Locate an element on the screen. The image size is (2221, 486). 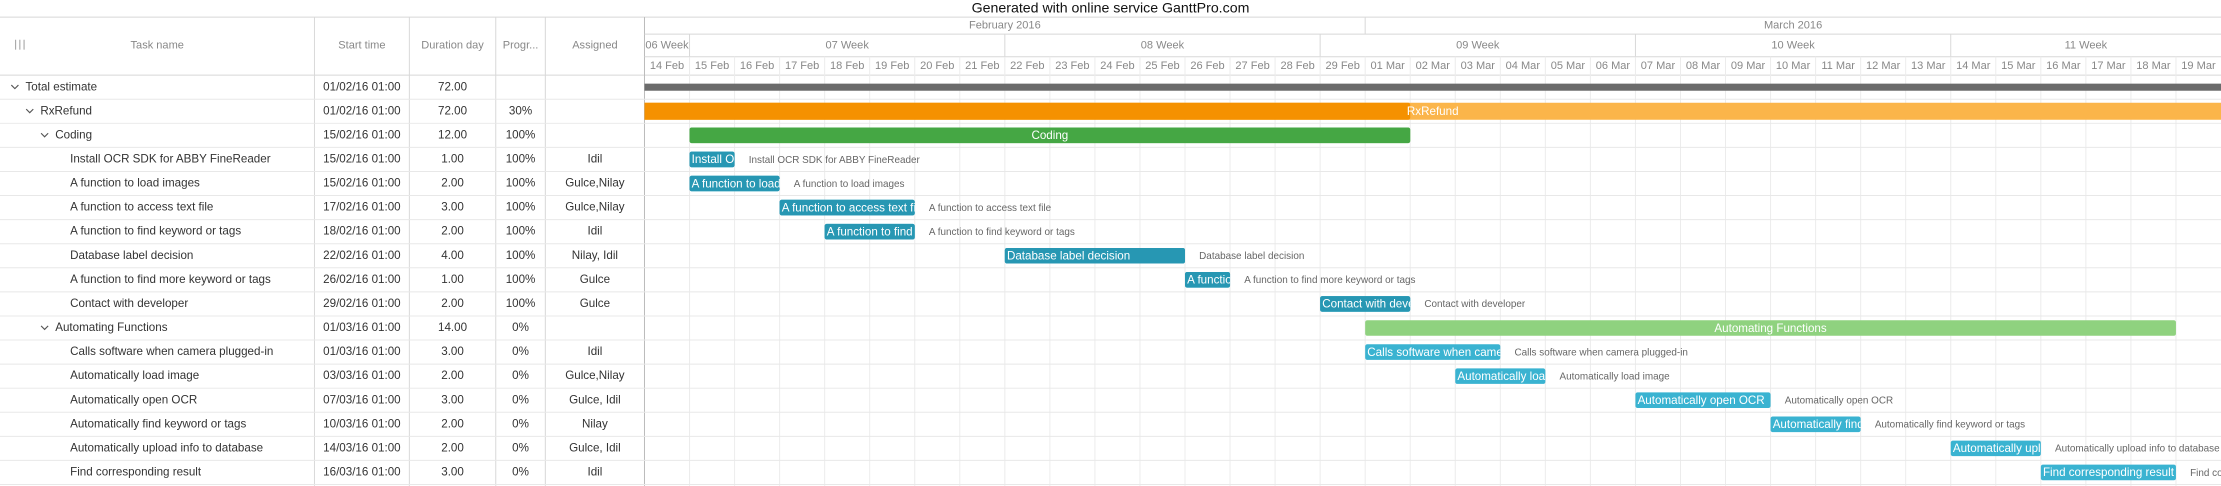
day-label: 23 Feb is located at coordinates (1072, 66).